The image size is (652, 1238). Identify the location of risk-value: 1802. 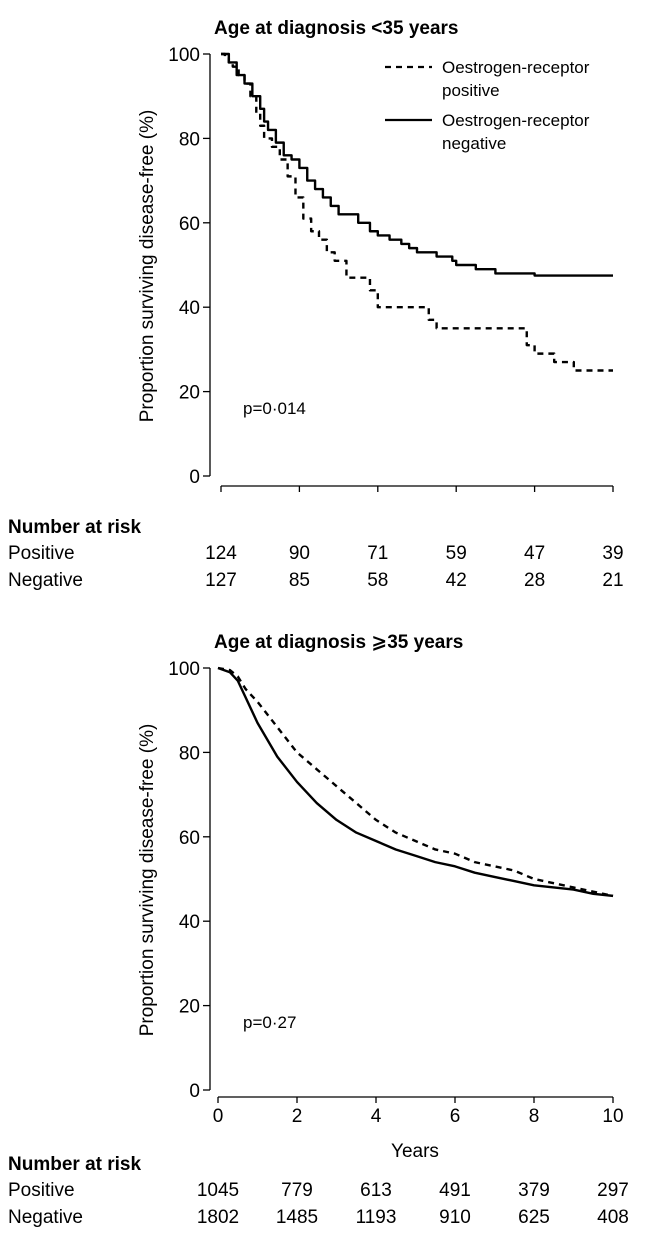
(218, 1217).